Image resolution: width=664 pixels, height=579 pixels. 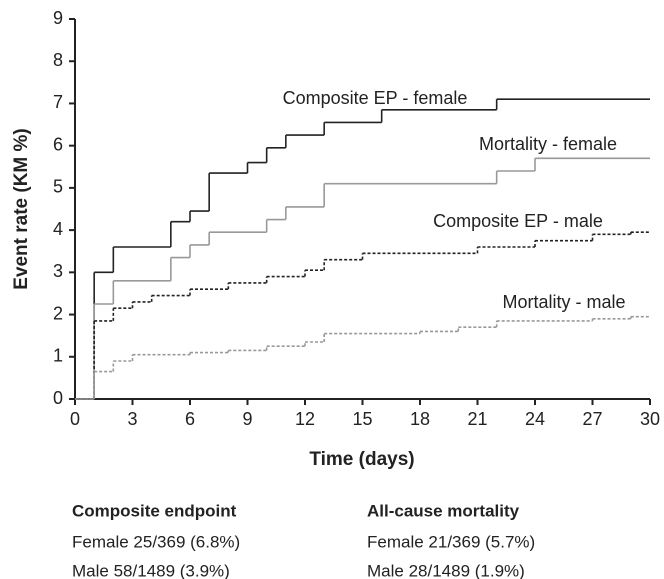 I want to click on series-label: Mortality - female, so click(x=548, y=144).